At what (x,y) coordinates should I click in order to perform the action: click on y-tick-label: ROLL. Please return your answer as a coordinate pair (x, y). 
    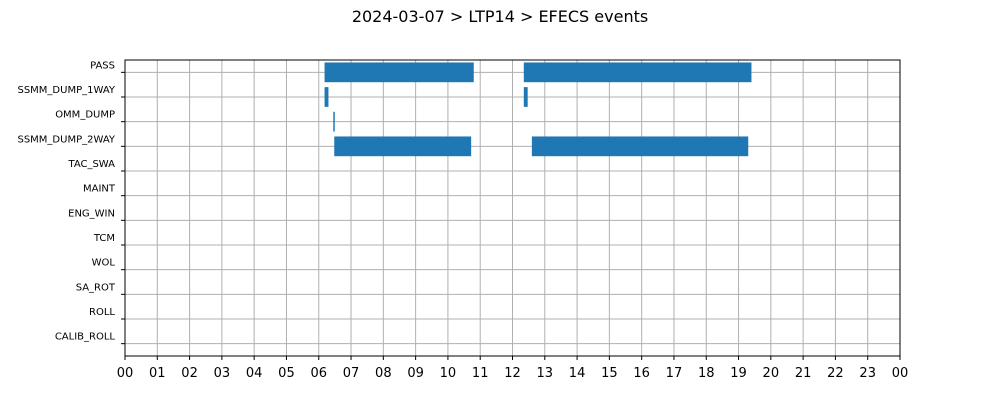
    Looking at the image, I should click on (102, 312).